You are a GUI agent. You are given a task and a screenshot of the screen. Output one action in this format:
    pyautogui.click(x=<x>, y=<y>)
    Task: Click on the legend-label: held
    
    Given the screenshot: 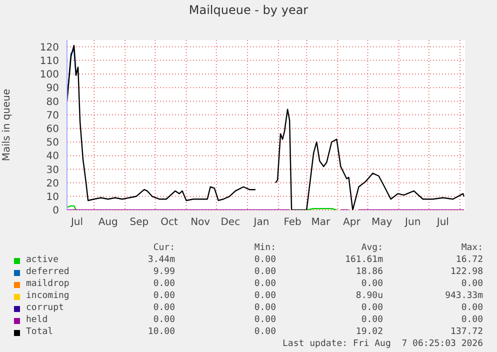 What is the action you would take?
    pyautogui.click(x=37, y=320)
    